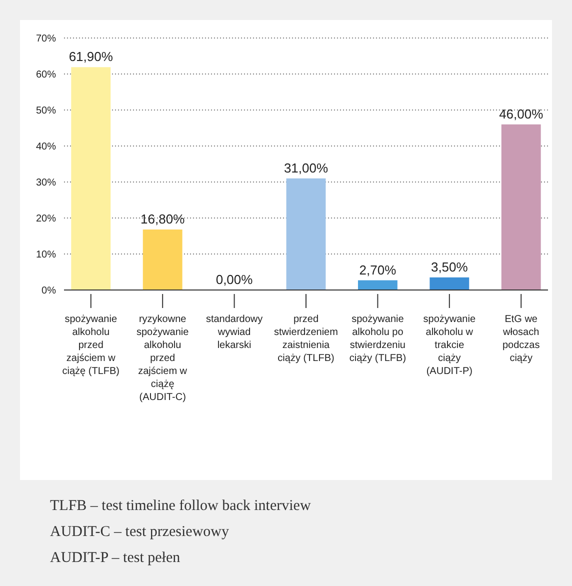 The width and height of the screenshot is (572, 586). What do you see at coordinates (306, 168) in the screenshot?
I see `data-label: 31,00%` at bounding box center [306, 168].